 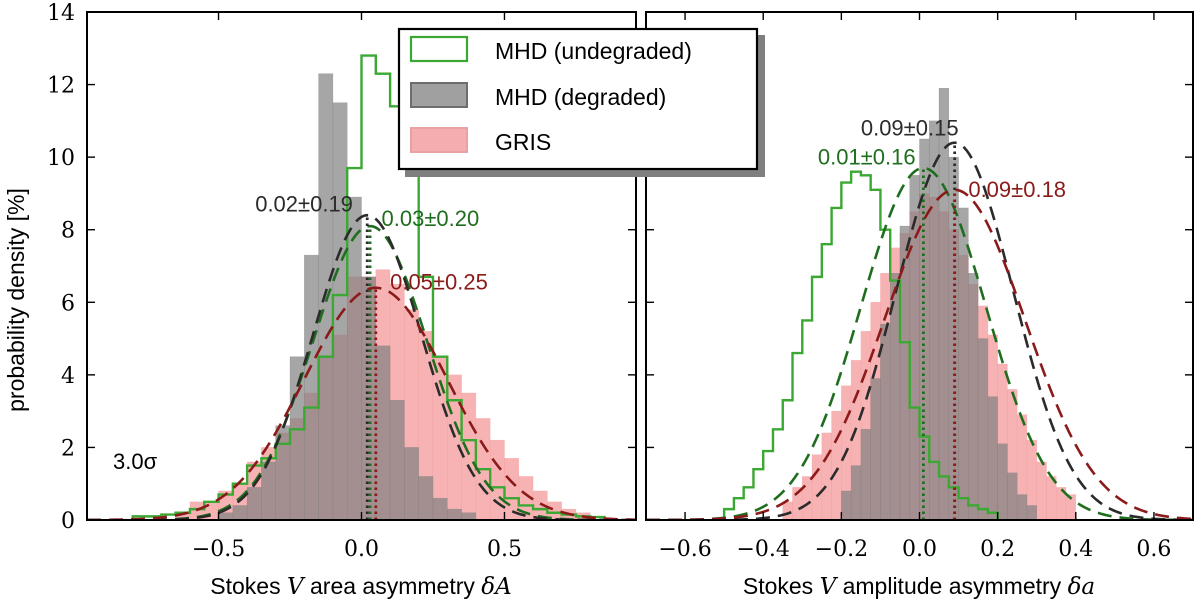 What do you see at coordinates (684, 549) in the screenshot?
I see `x-tick-label: −0.6` at bounding box center [684, 549].